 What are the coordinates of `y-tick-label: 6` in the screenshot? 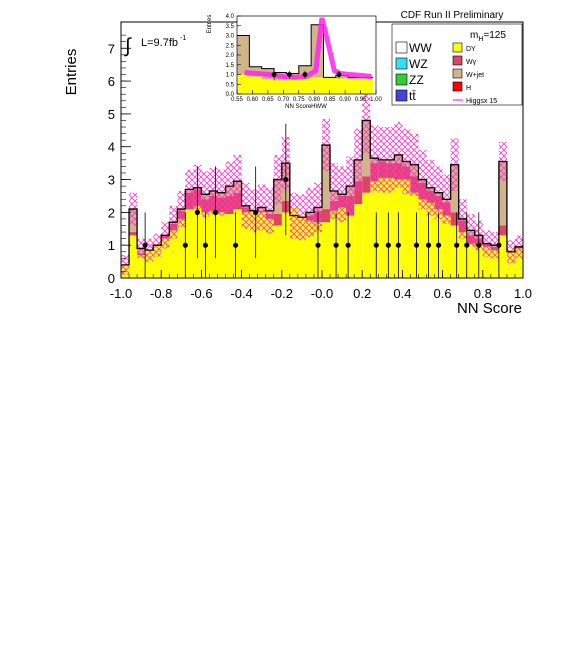 It's located at (111, 81).